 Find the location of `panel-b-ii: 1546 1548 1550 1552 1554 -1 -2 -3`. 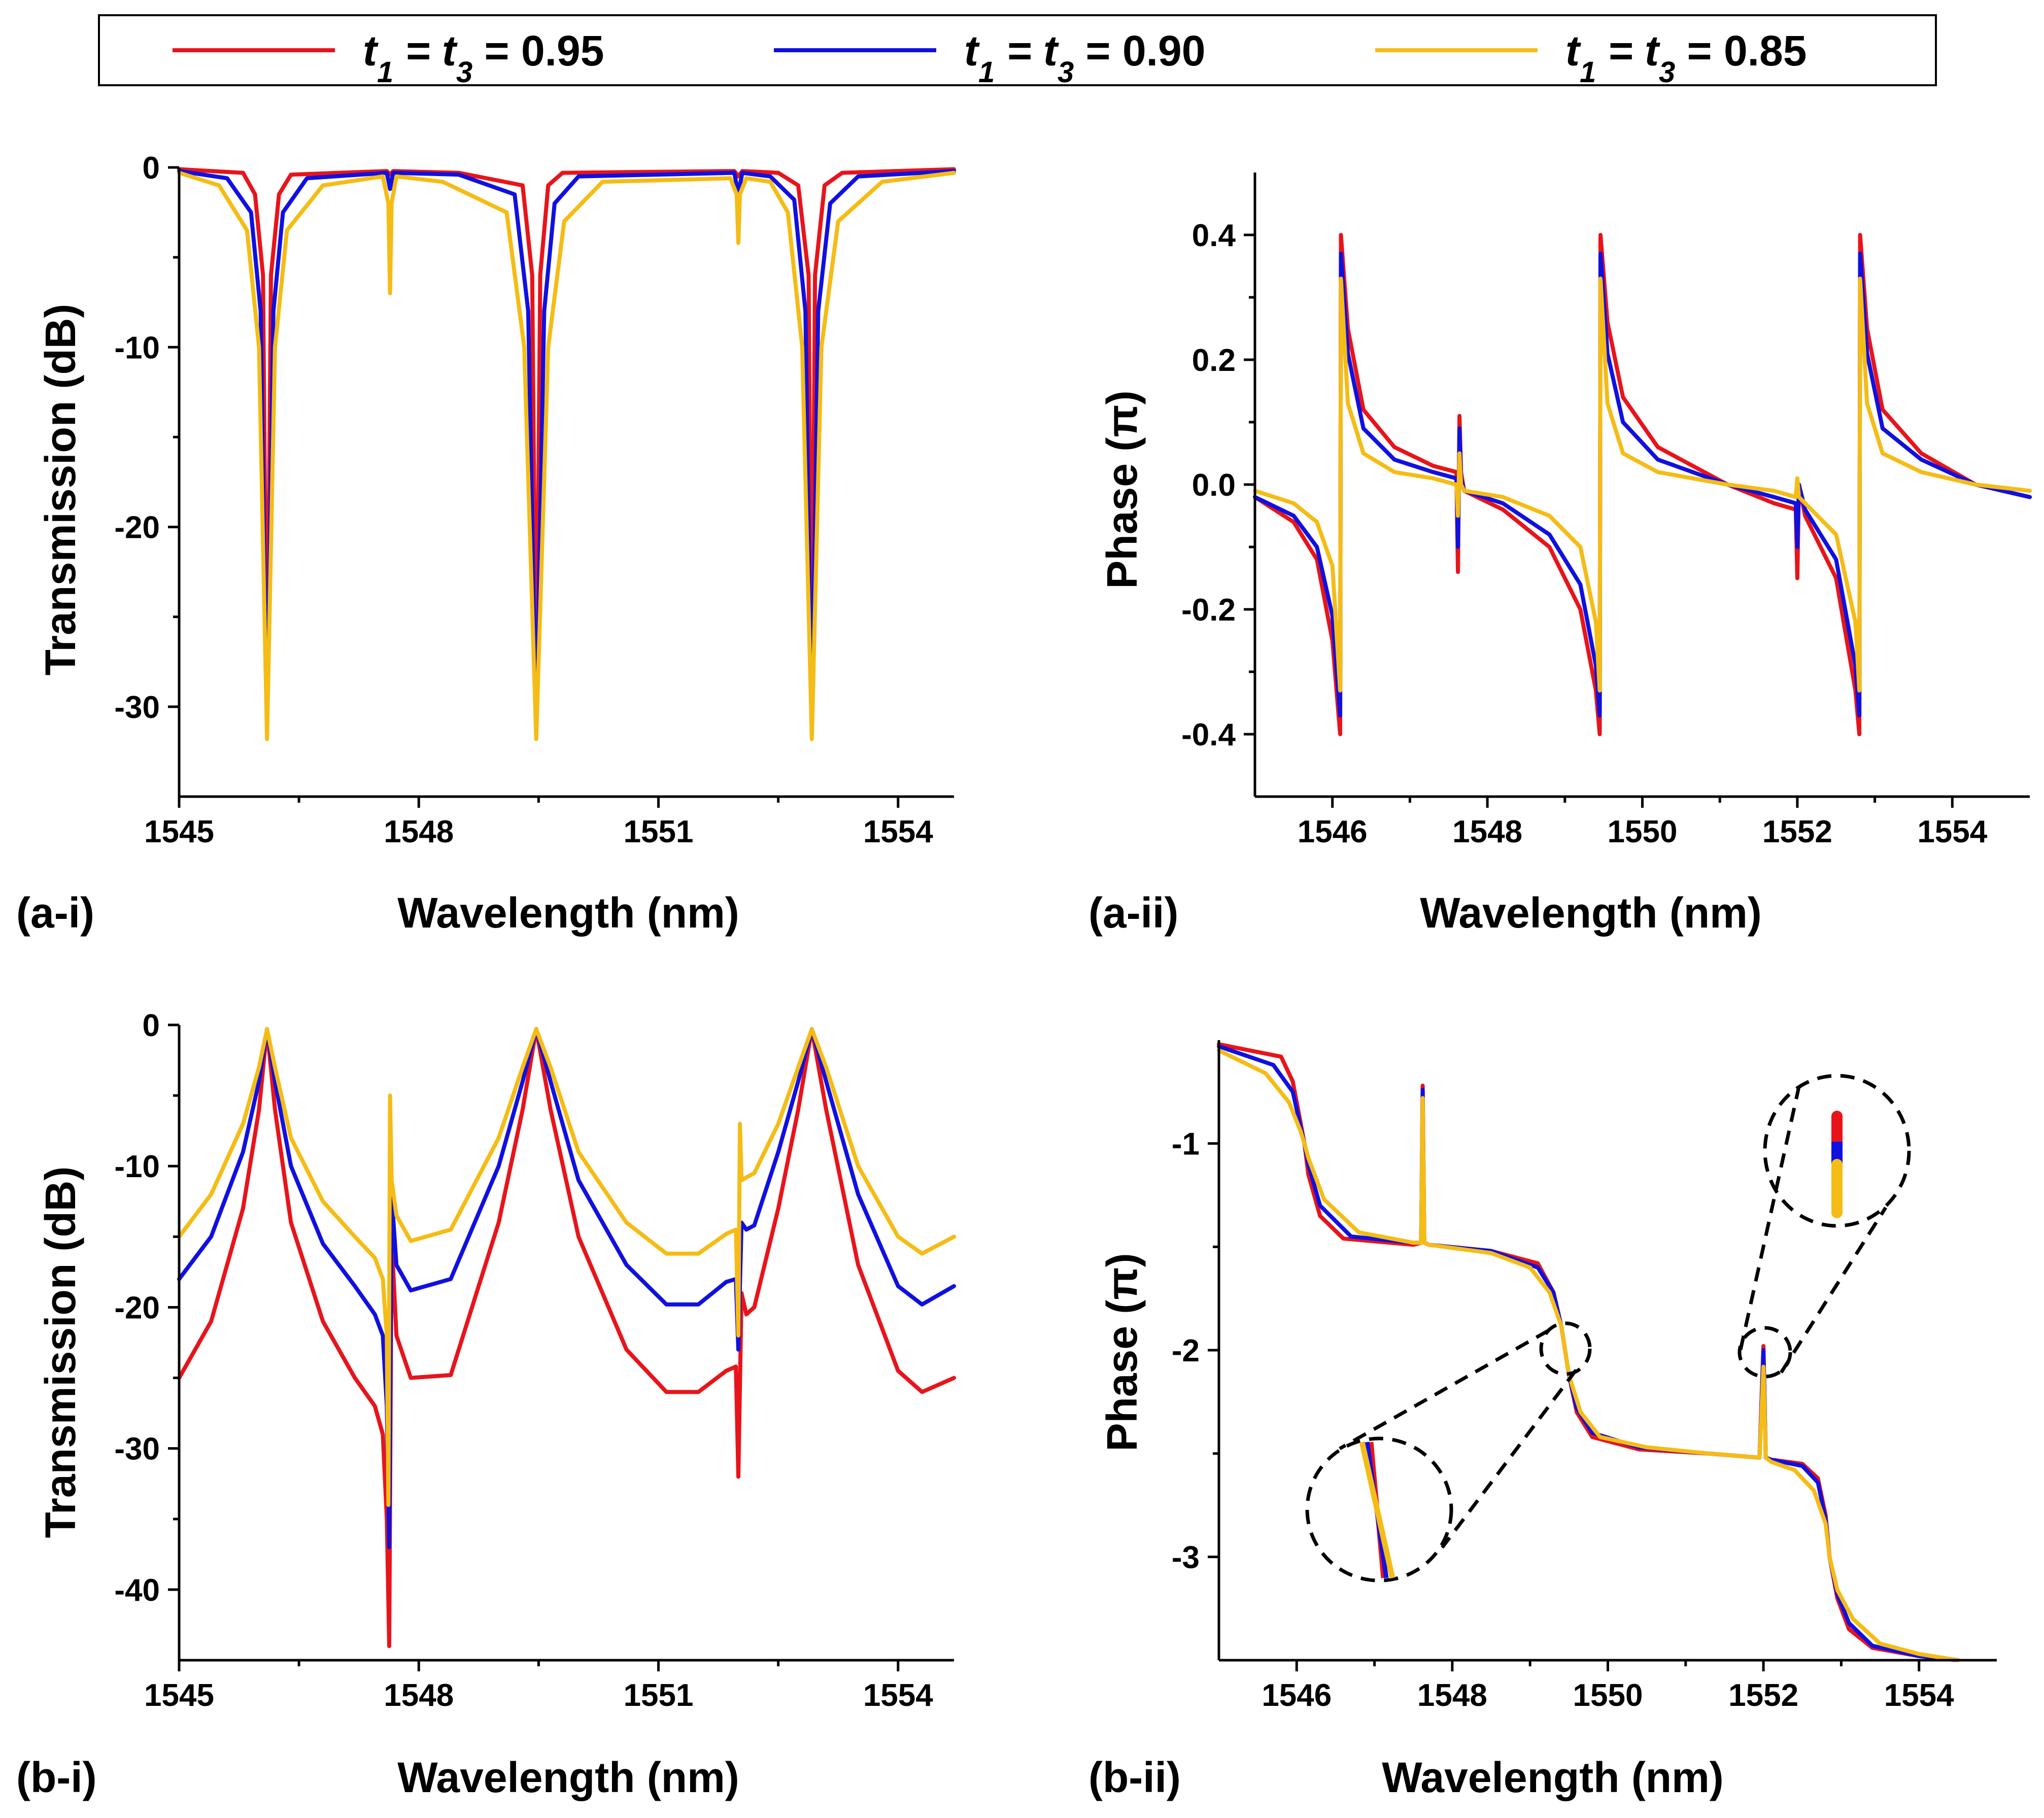

panel-b-ii: 1546 1548 1550 1552 1554 -1 -2 -3 is located at coordinates (1584, 1376).